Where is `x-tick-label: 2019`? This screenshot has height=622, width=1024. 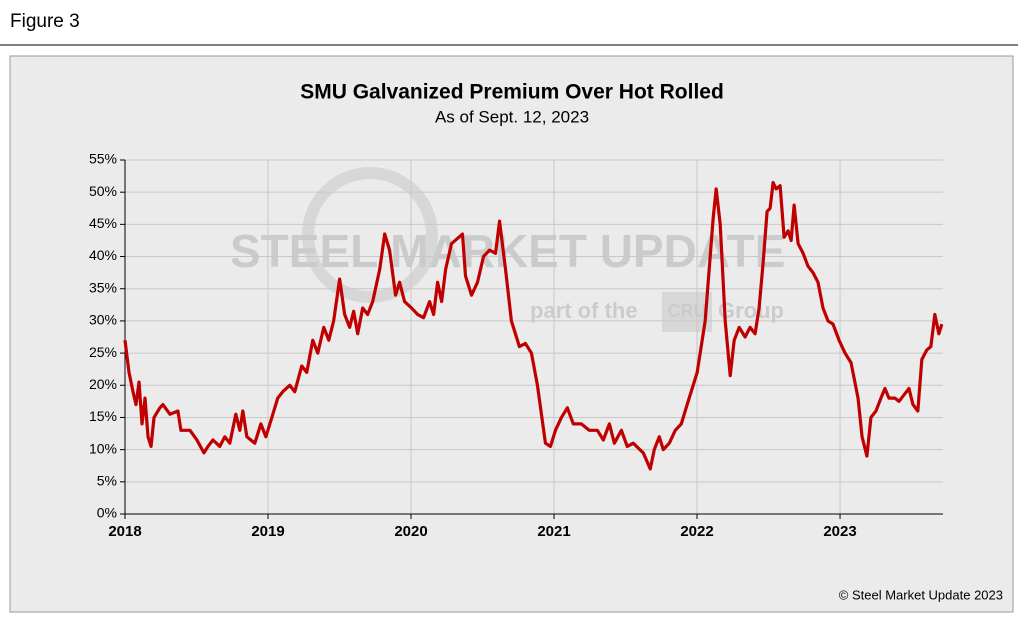
x-tick-label: 2019 is located at coordinates (267, 531).